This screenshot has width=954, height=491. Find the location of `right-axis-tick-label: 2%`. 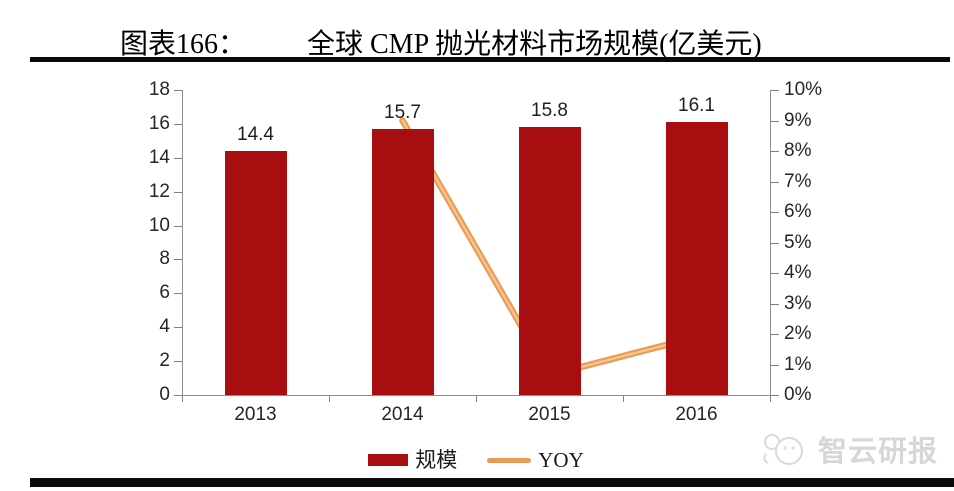

right-axis-tick-label: 2% is located at coordinates (798, 333).